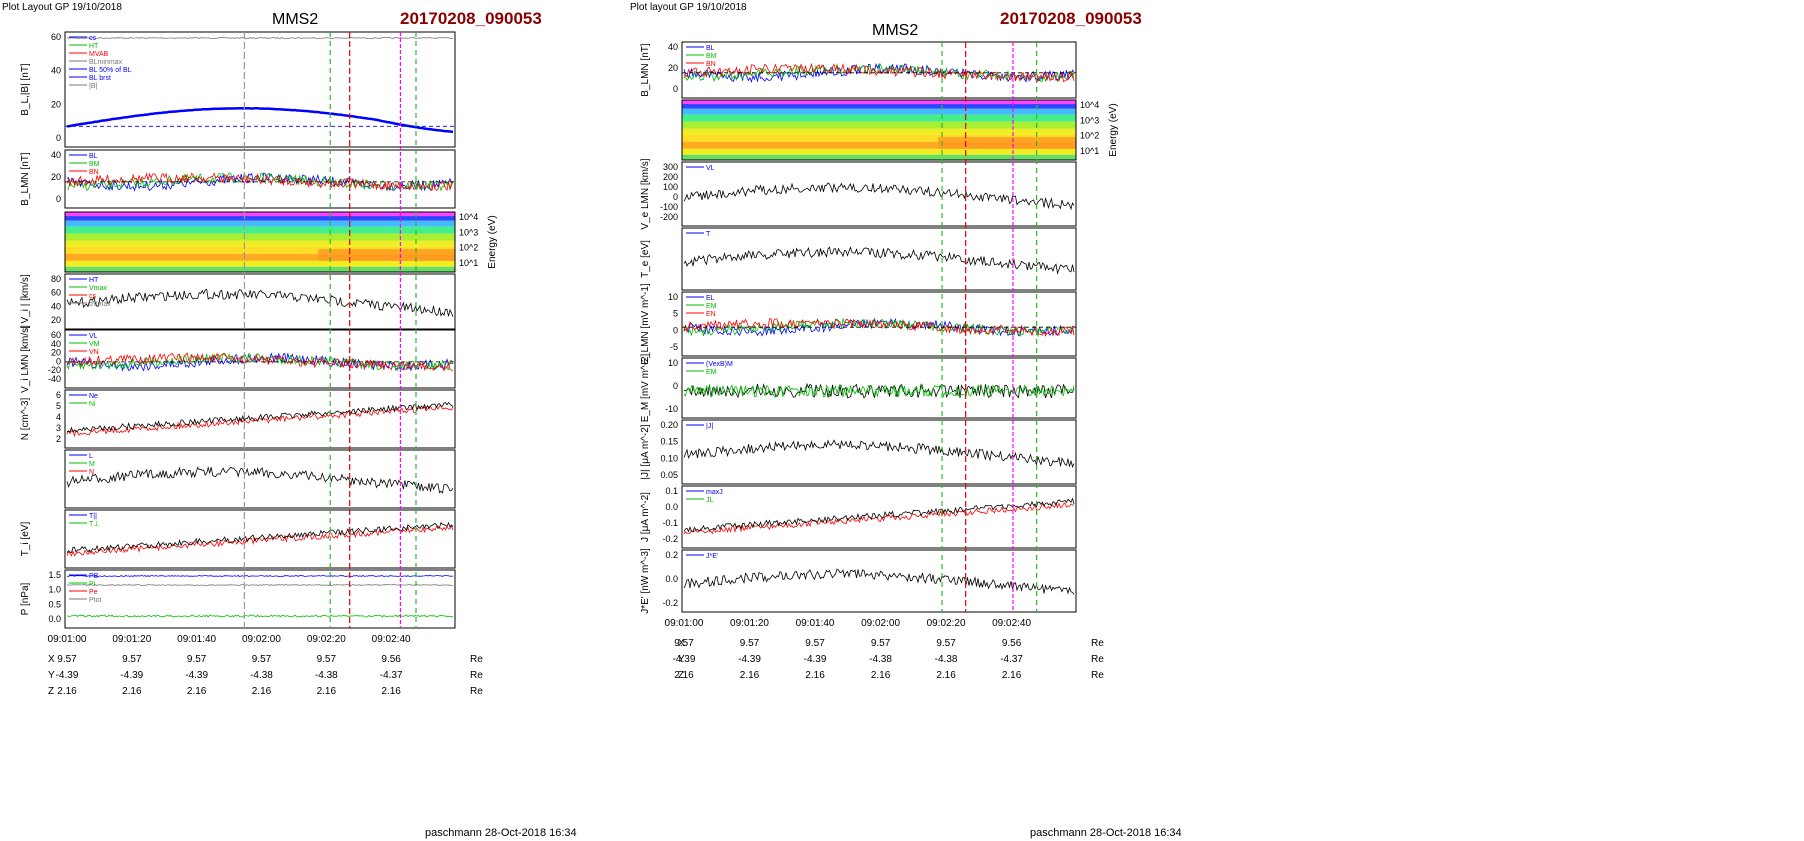 Image resolution: width=1804 pixels, height=841 pixels. Describe the element at coordinates (645, 451) in the screenshot. I see `y-axis-label: |J| [μA m^-2]` at that location.